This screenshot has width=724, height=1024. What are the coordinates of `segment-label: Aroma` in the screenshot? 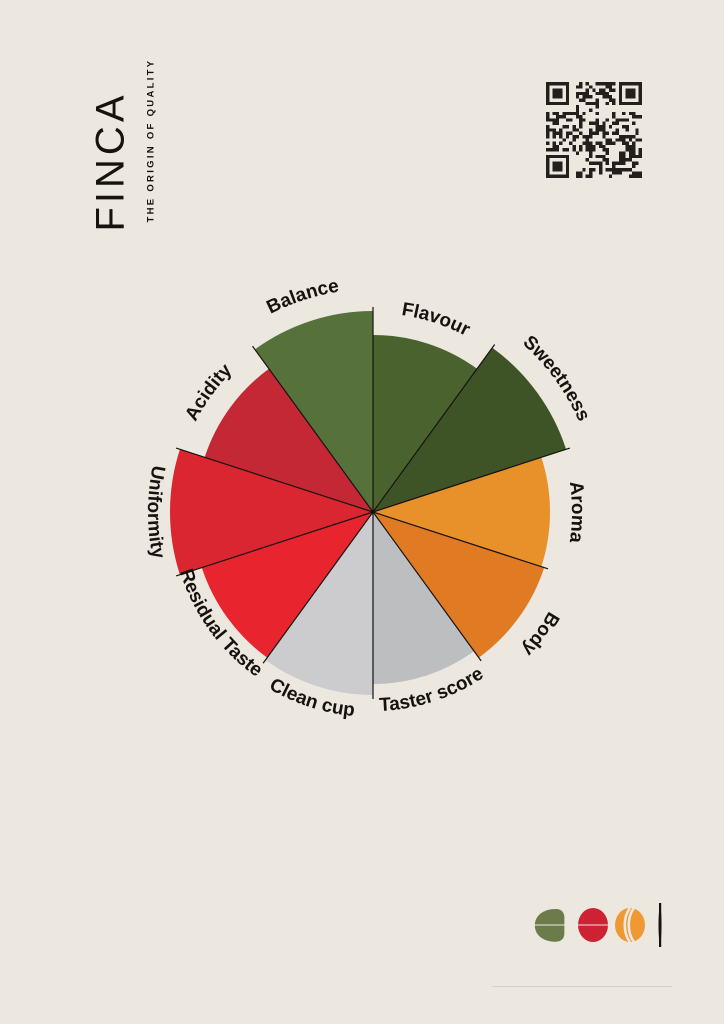 It's located at (576, 512).